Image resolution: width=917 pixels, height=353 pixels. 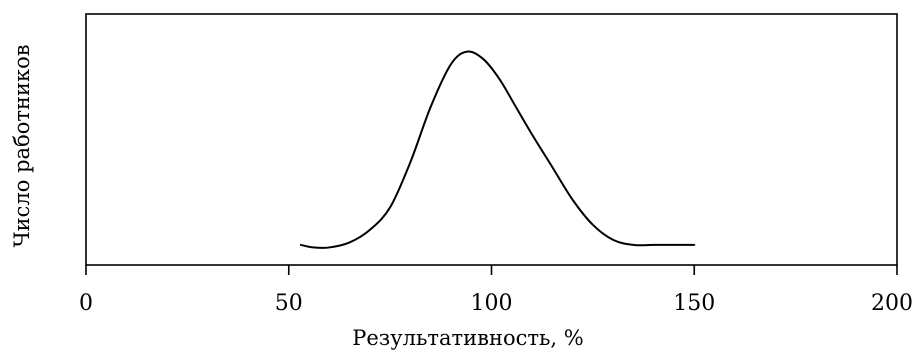 I want to click on x-axis-tick-labels: 0 50 100 150 200, so click(x=496, y=303).